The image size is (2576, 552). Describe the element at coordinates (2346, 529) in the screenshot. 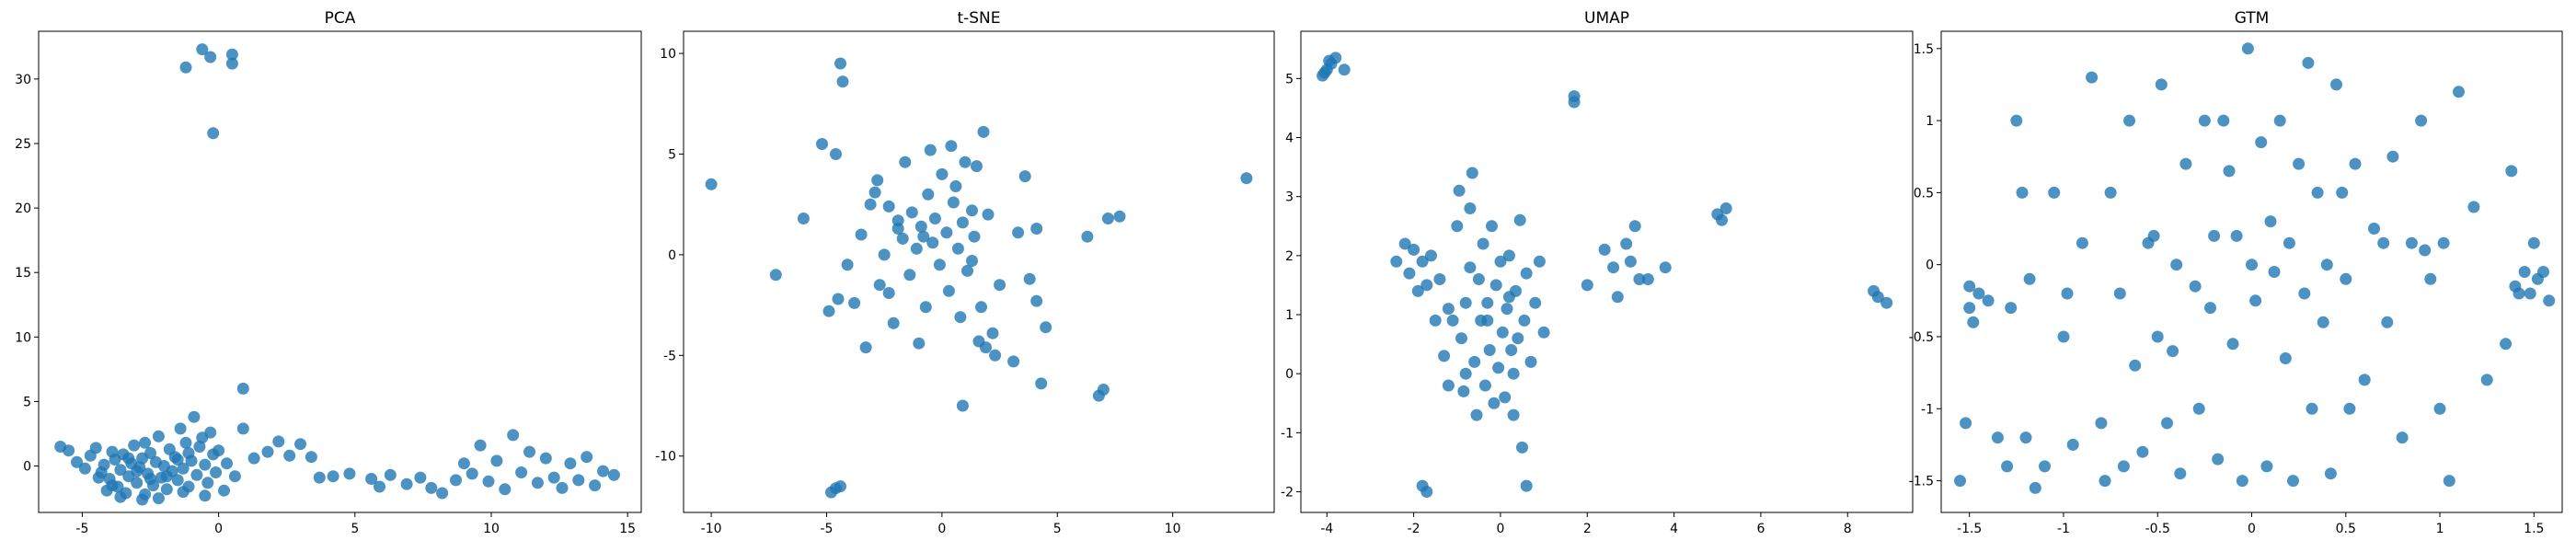

I see `x-tick-label: 0.5` at that location.